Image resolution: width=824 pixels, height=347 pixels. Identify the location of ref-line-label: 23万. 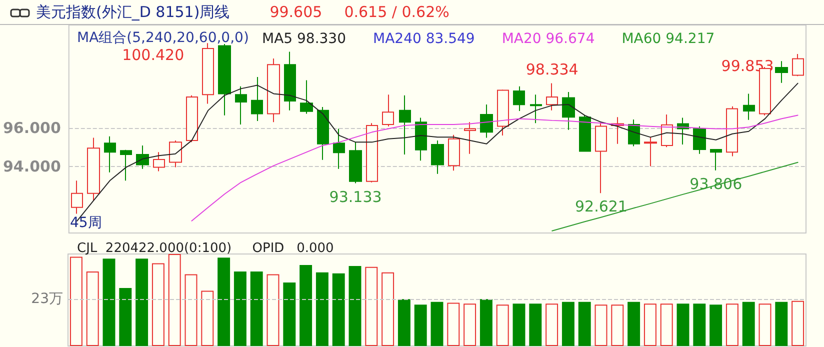
(47, 299).